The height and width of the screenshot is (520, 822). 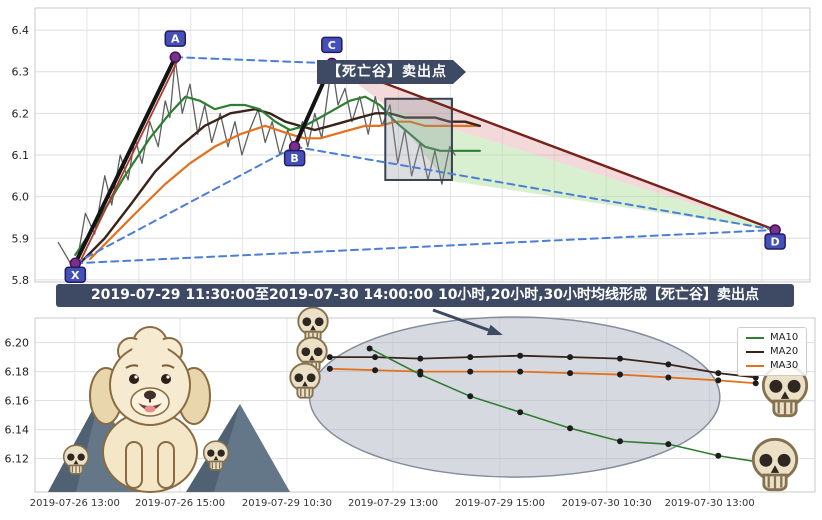 What do you see at coordinates (607, 503) in the screenshot?
I see `tick-label: 2019-07-30 10:30` at bounding box center [607, 503].